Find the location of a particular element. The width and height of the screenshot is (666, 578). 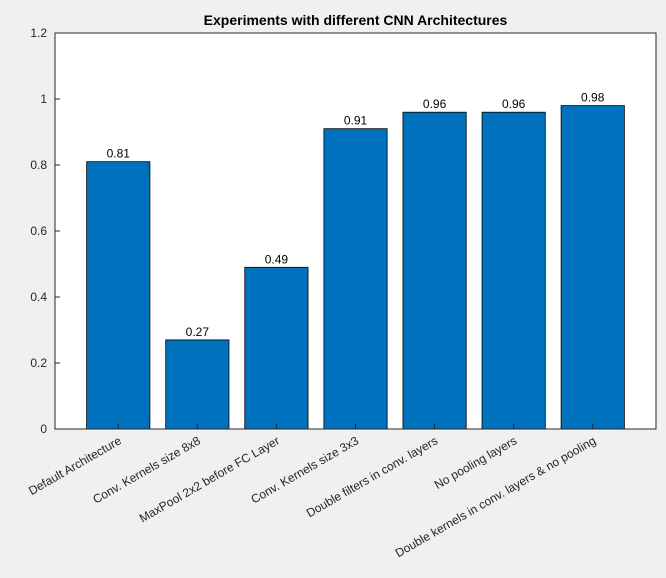

y-tick-label: 0.4 is located at coordinates (38, 297).